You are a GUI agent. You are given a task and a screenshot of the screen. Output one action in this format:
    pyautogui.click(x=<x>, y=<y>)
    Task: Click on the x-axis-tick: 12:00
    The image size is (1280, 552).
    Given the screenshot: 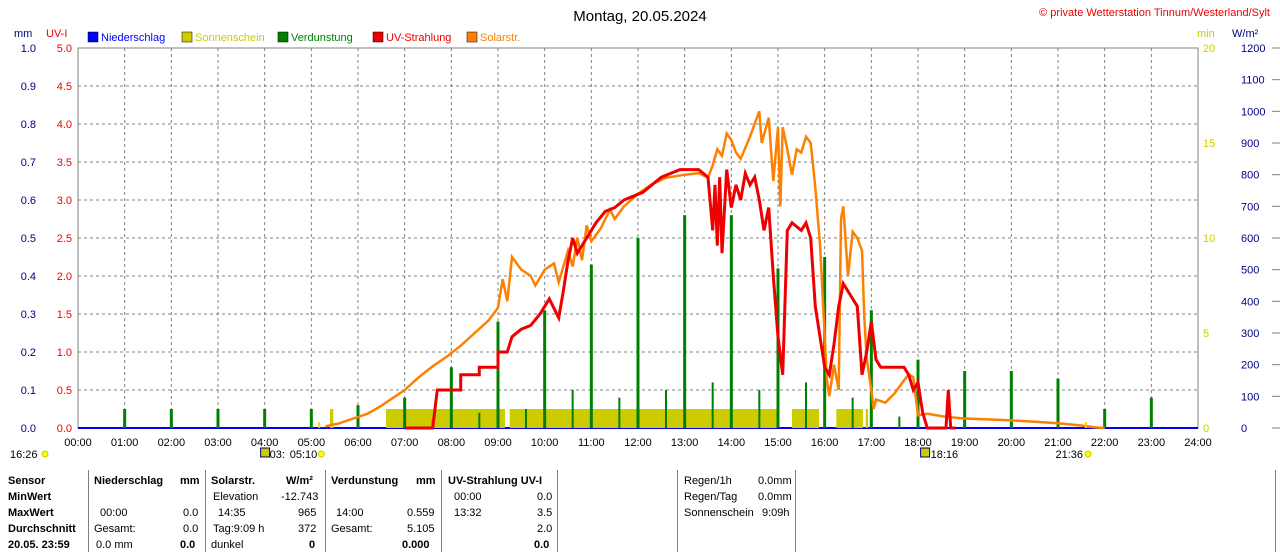 What is the action you would take?
    pyautogui.click(x=638, y=443)
    